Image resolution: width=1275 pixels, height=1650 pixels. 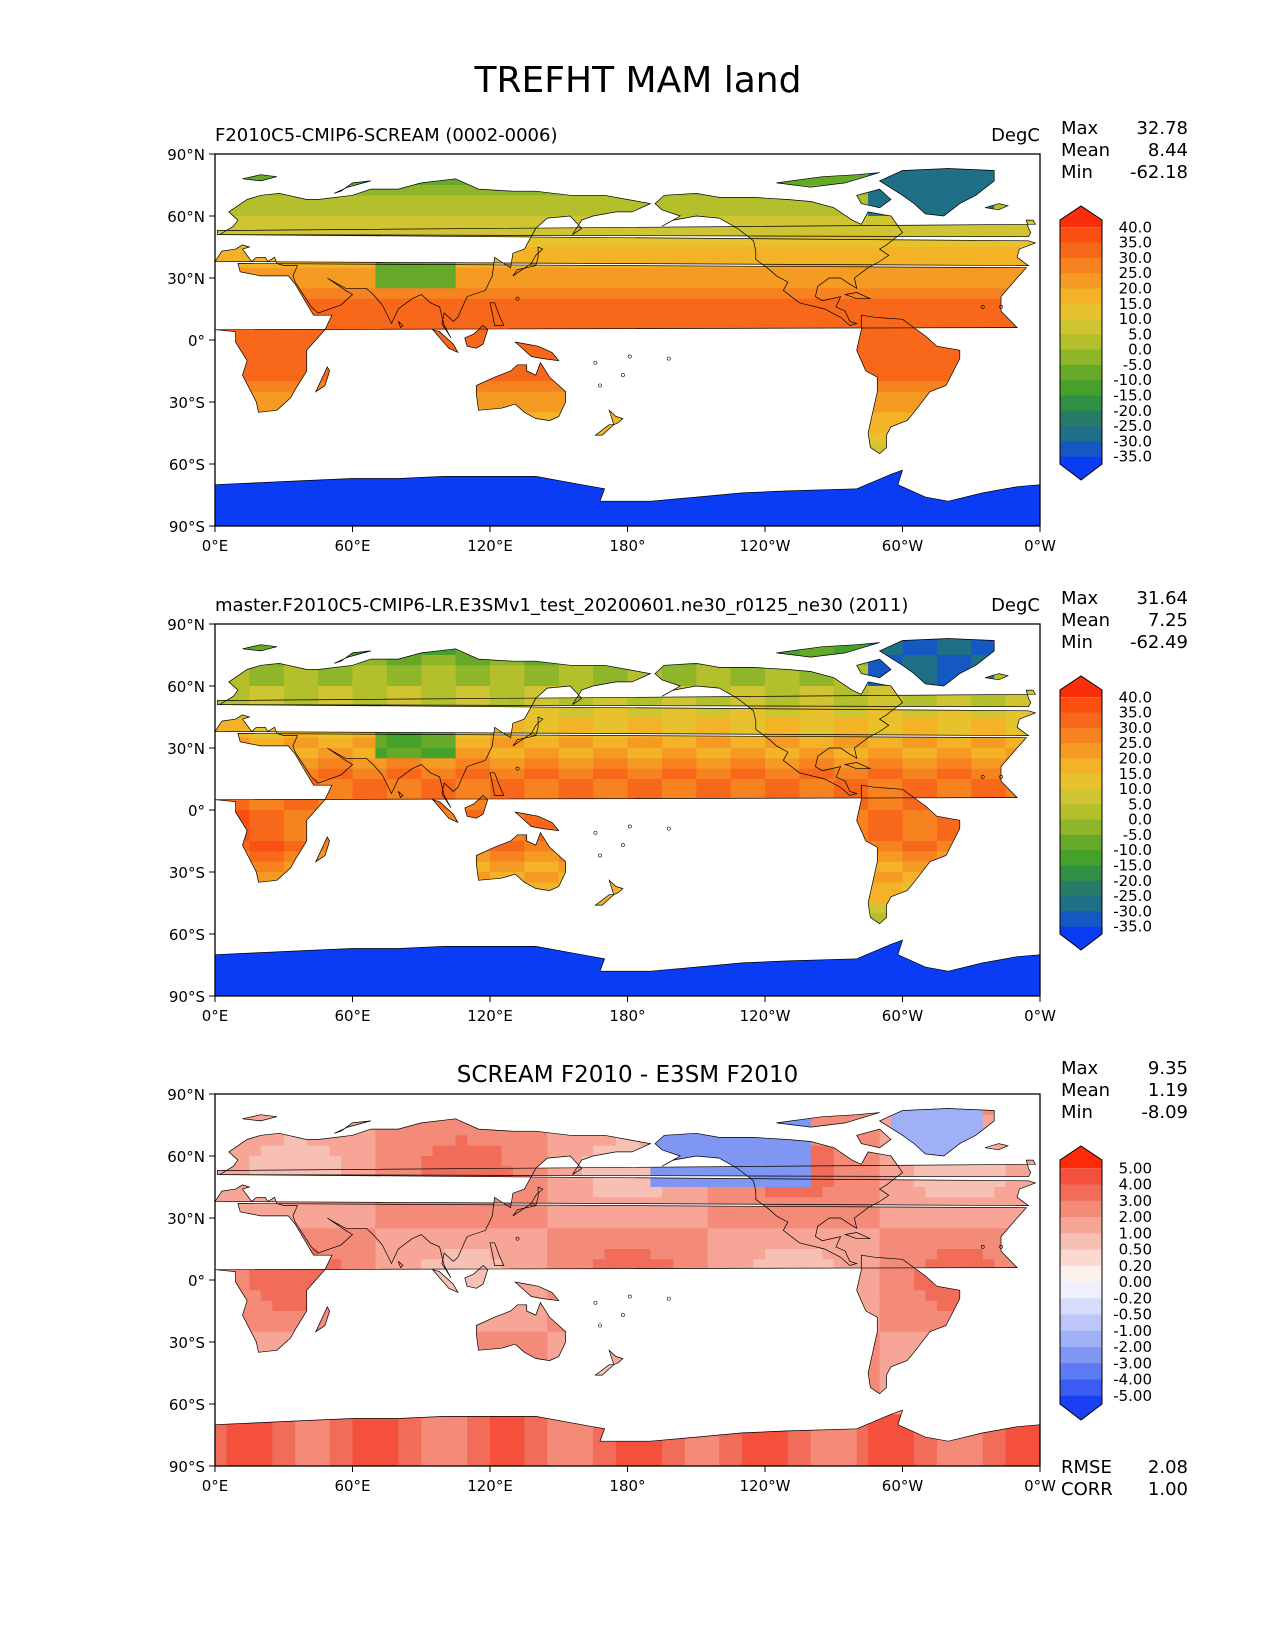 I want to click on coastline-nz, so click(x=616, y=417).